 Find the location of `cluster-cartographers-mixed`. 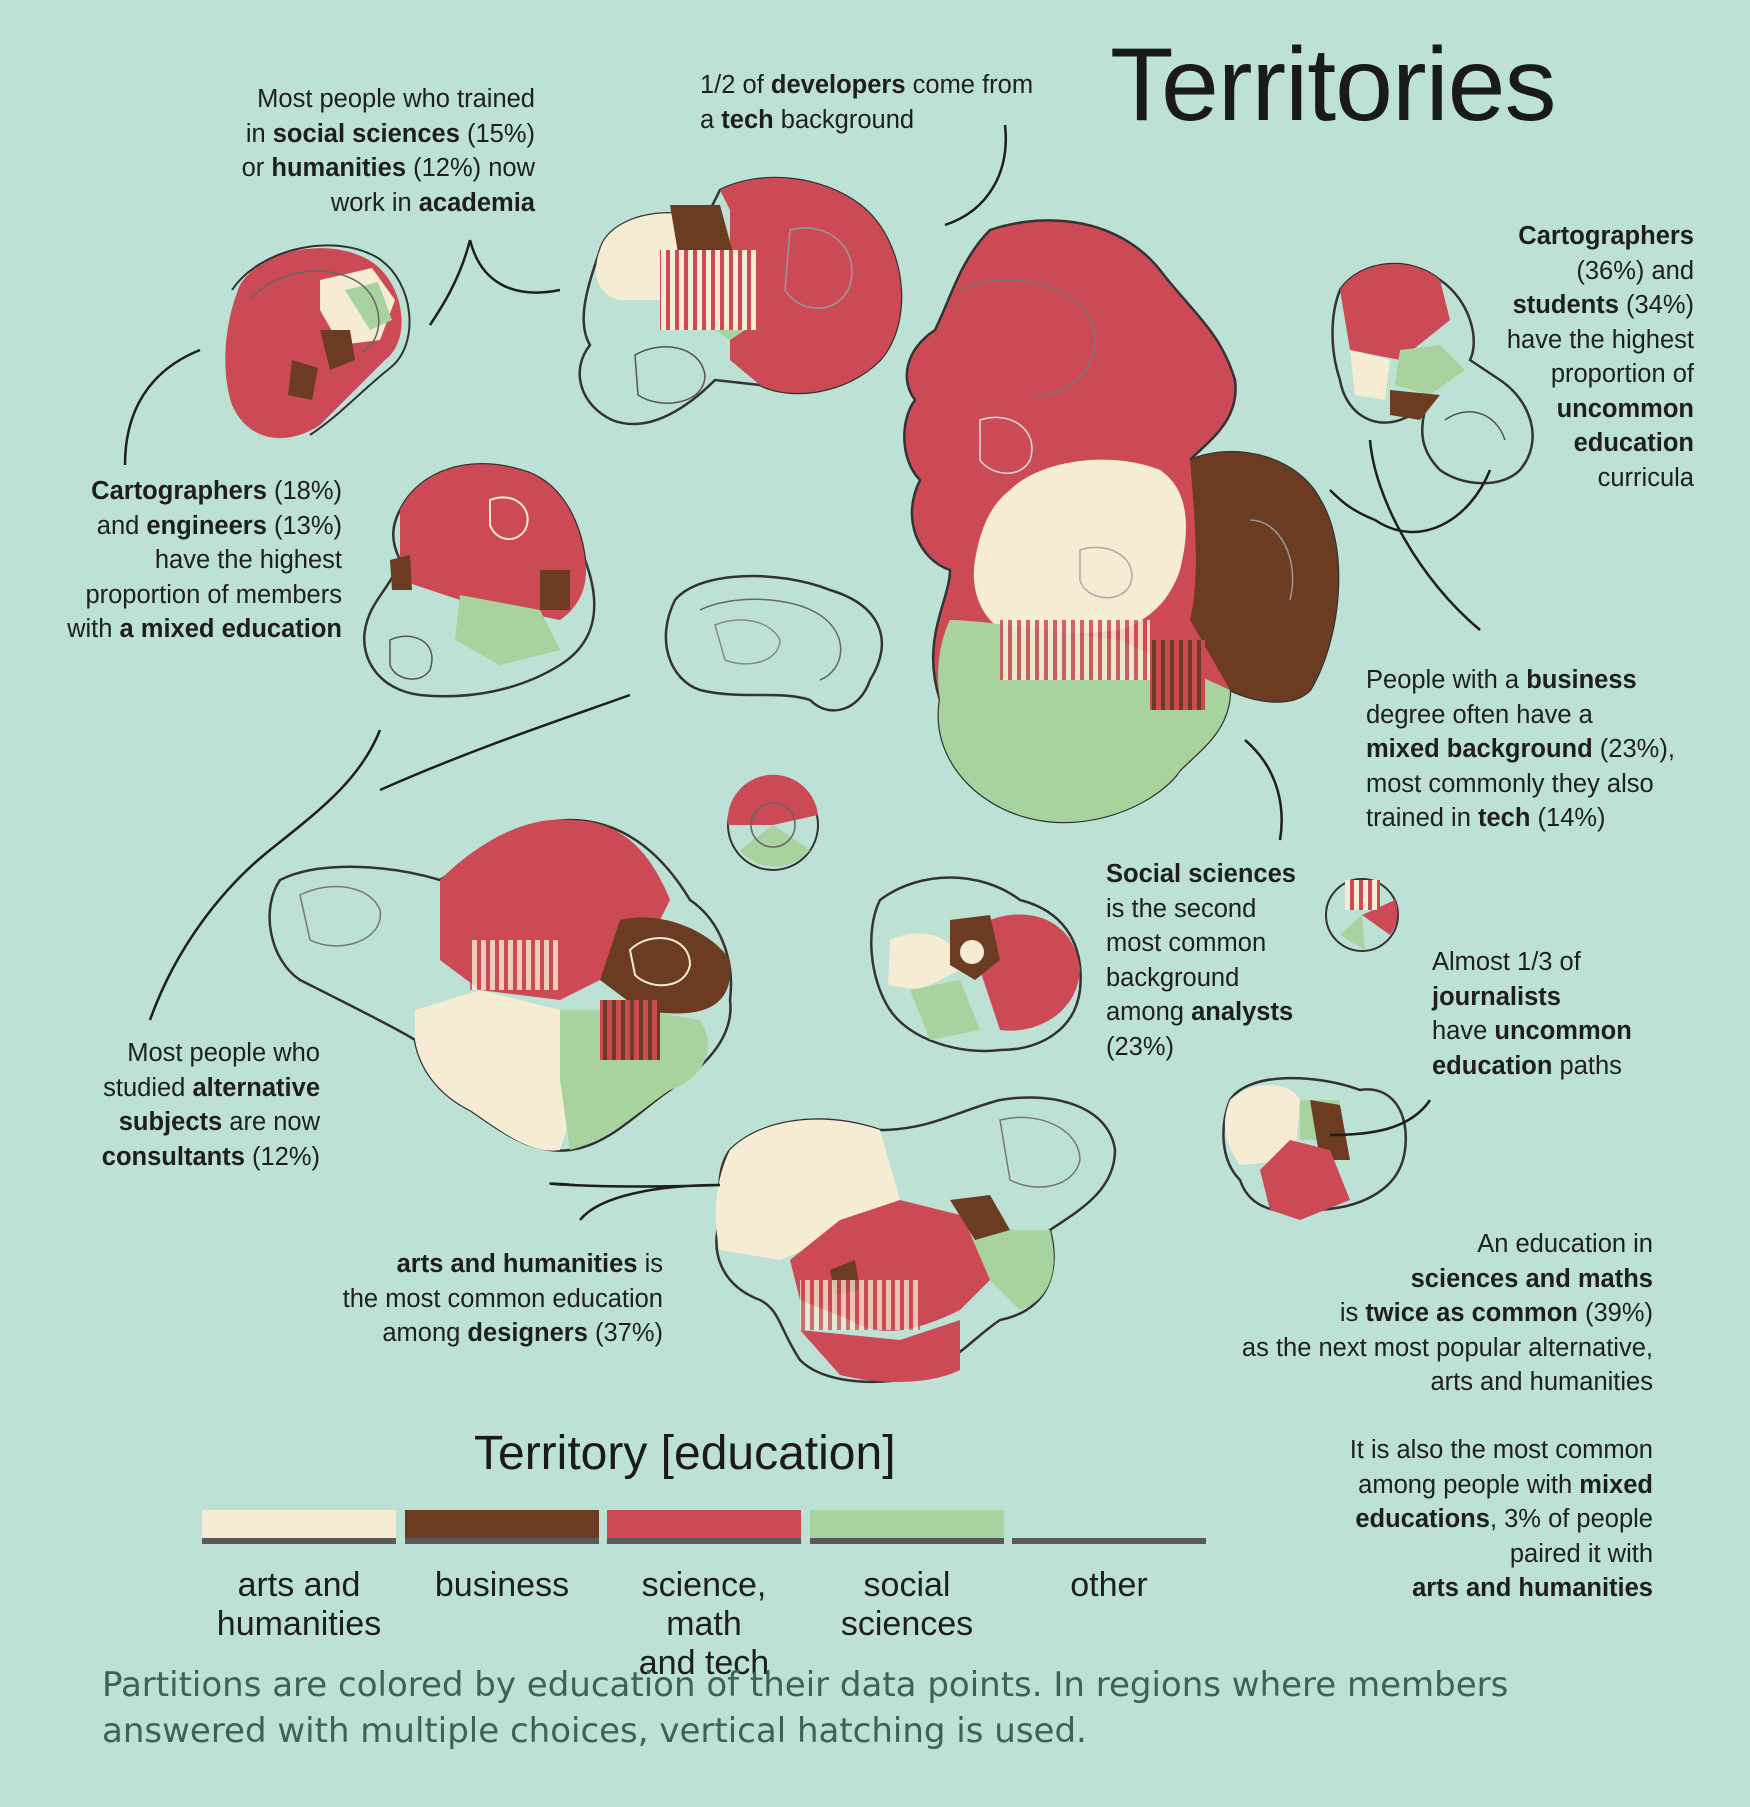

cluster-cartographers-mixed is located at coordinates (479, 580).